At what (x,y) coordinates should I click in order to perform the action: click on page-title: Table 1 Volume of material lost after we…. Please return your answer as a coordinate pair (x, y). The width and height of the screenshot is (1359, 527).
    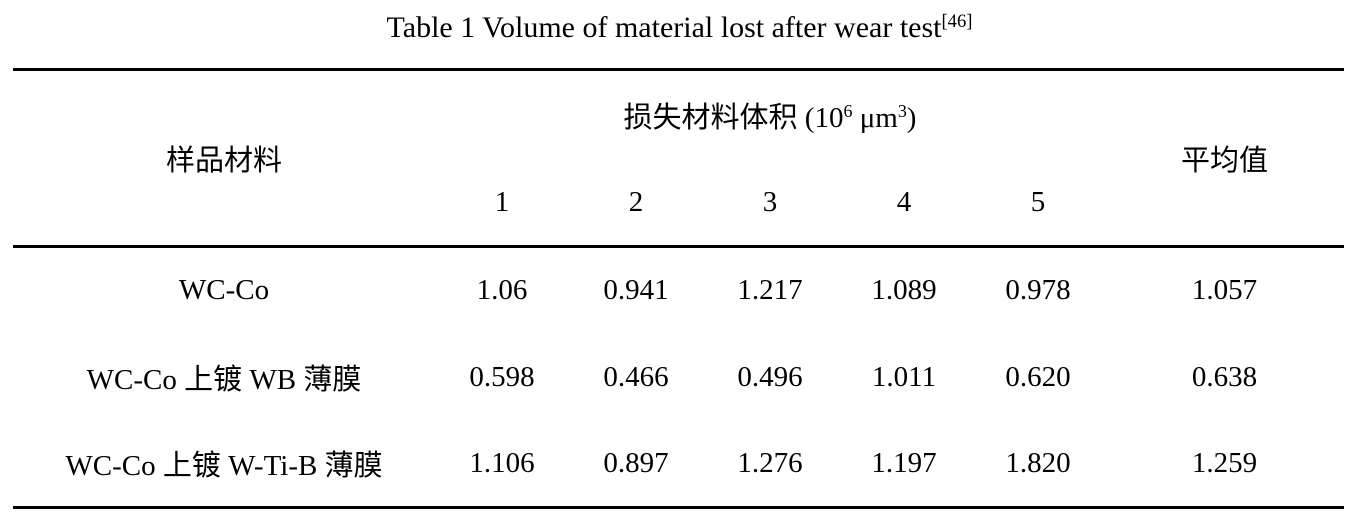
    Looking at the image, I should click on (679, 28).